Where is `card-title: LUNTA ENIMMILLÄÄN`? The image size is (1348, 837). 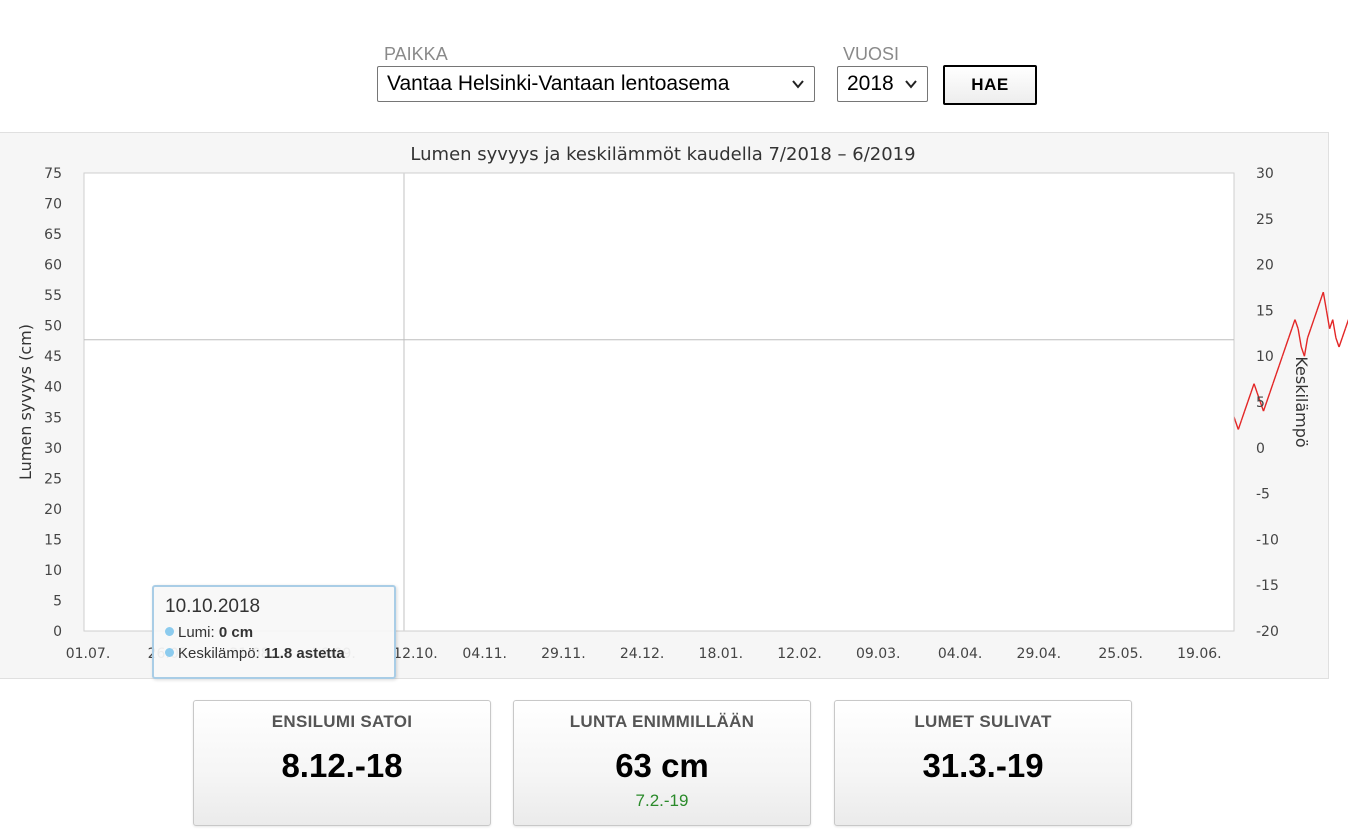
card-title: LUNTA ENIMMILLÄÄN is located at coordinates (662, 721).